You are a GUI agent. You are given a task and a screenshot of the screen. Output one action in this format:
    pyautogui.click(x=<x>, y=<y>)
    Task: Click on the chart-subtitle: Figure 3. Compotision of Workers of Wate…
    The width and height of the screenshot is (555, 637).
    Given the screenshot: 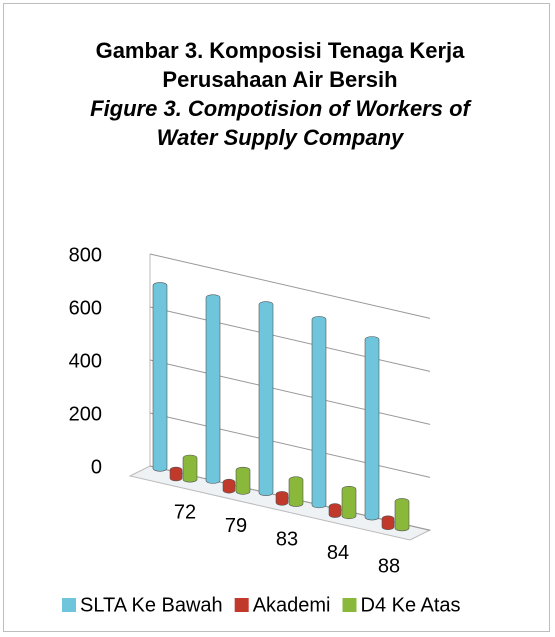 What is the action you would take?
    pyautogui.click(x=280, y=123)
    